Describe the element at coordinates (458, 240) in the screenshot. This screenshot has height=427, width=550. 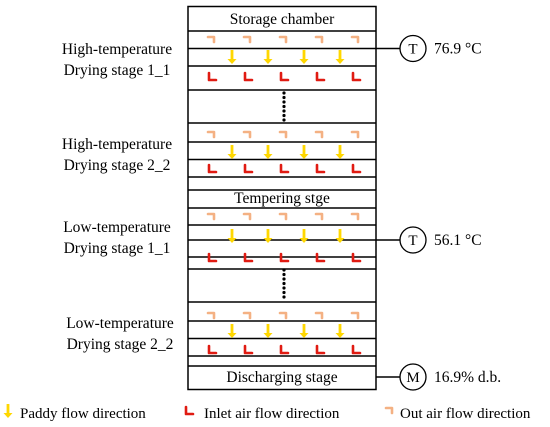
I see `sensor-2-reading: 56.1 °C` at that location.